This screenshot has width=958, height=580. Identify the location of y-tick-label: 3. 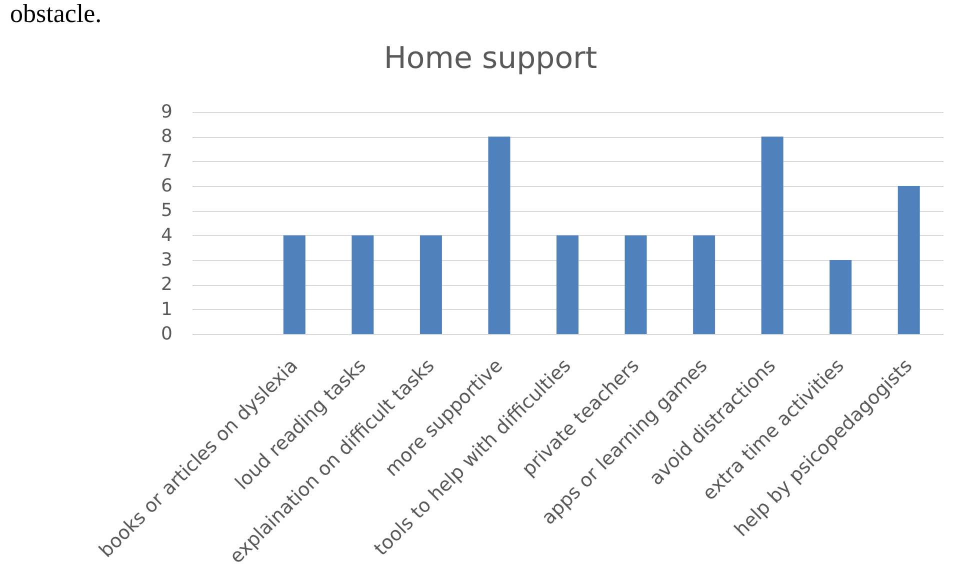
(166, 260).